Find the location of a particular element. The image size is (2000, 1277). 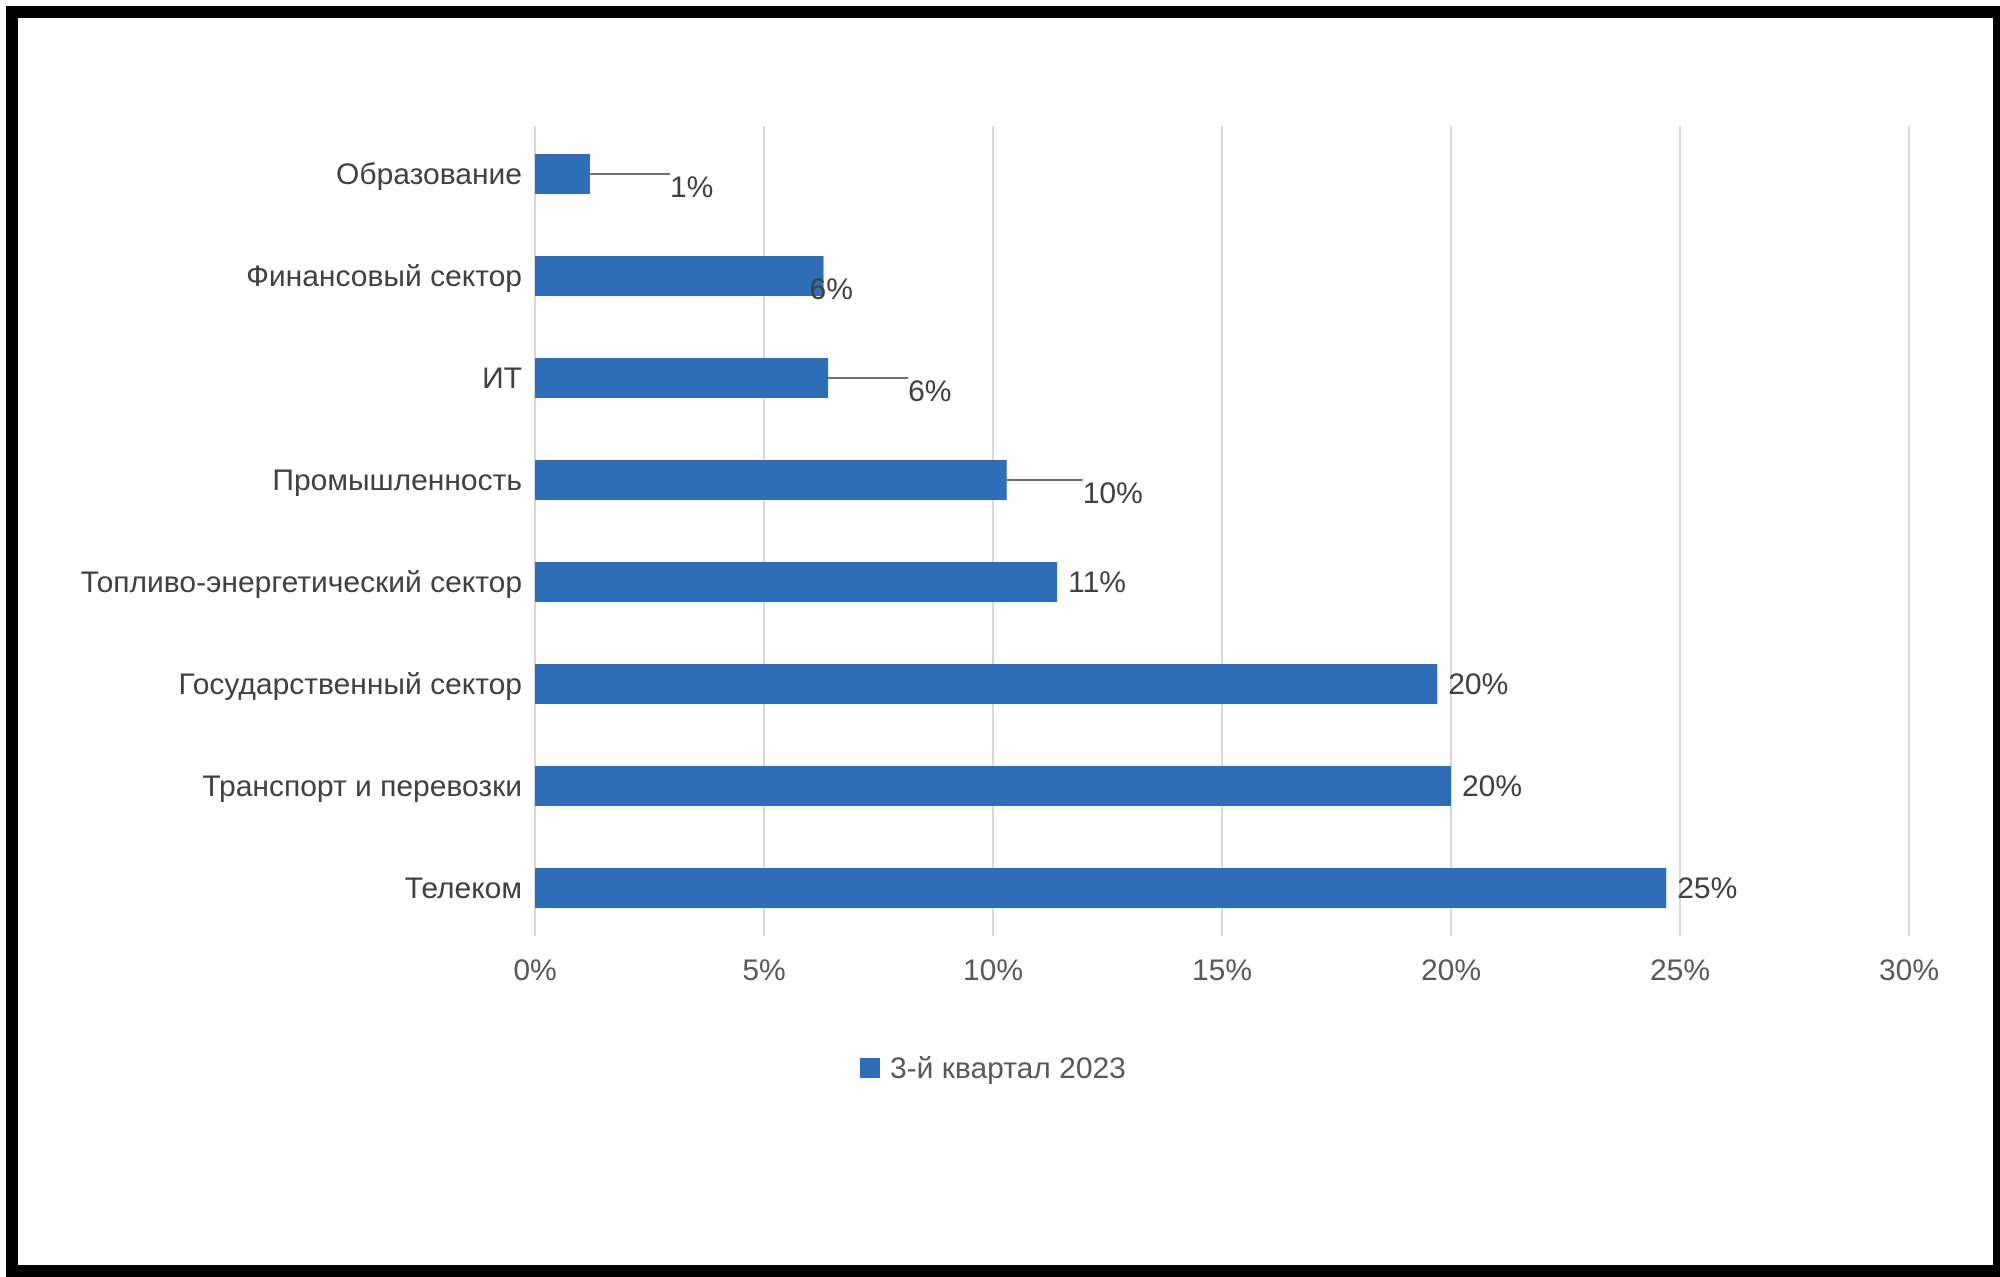

data-label: 1% is located at coordinates (691, 187).